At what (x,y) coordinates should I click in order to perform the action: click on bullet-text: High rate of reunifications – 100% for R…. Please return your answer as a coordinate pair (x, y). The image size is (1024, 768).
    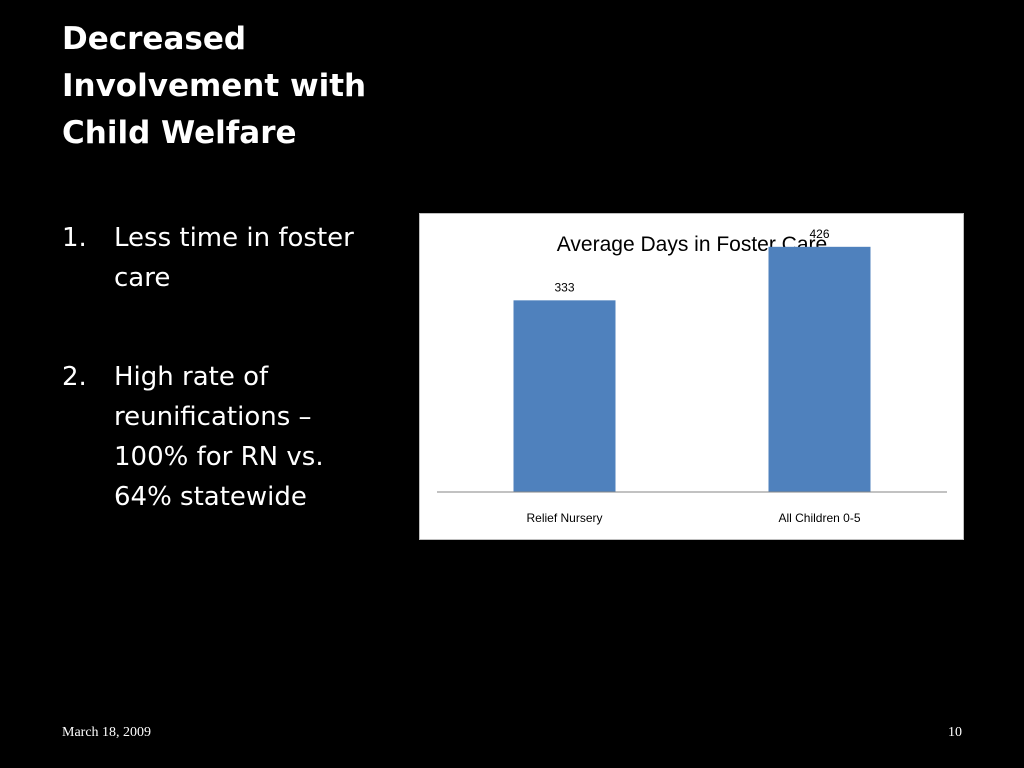
    Looking at the image, I should click on (253, 437).